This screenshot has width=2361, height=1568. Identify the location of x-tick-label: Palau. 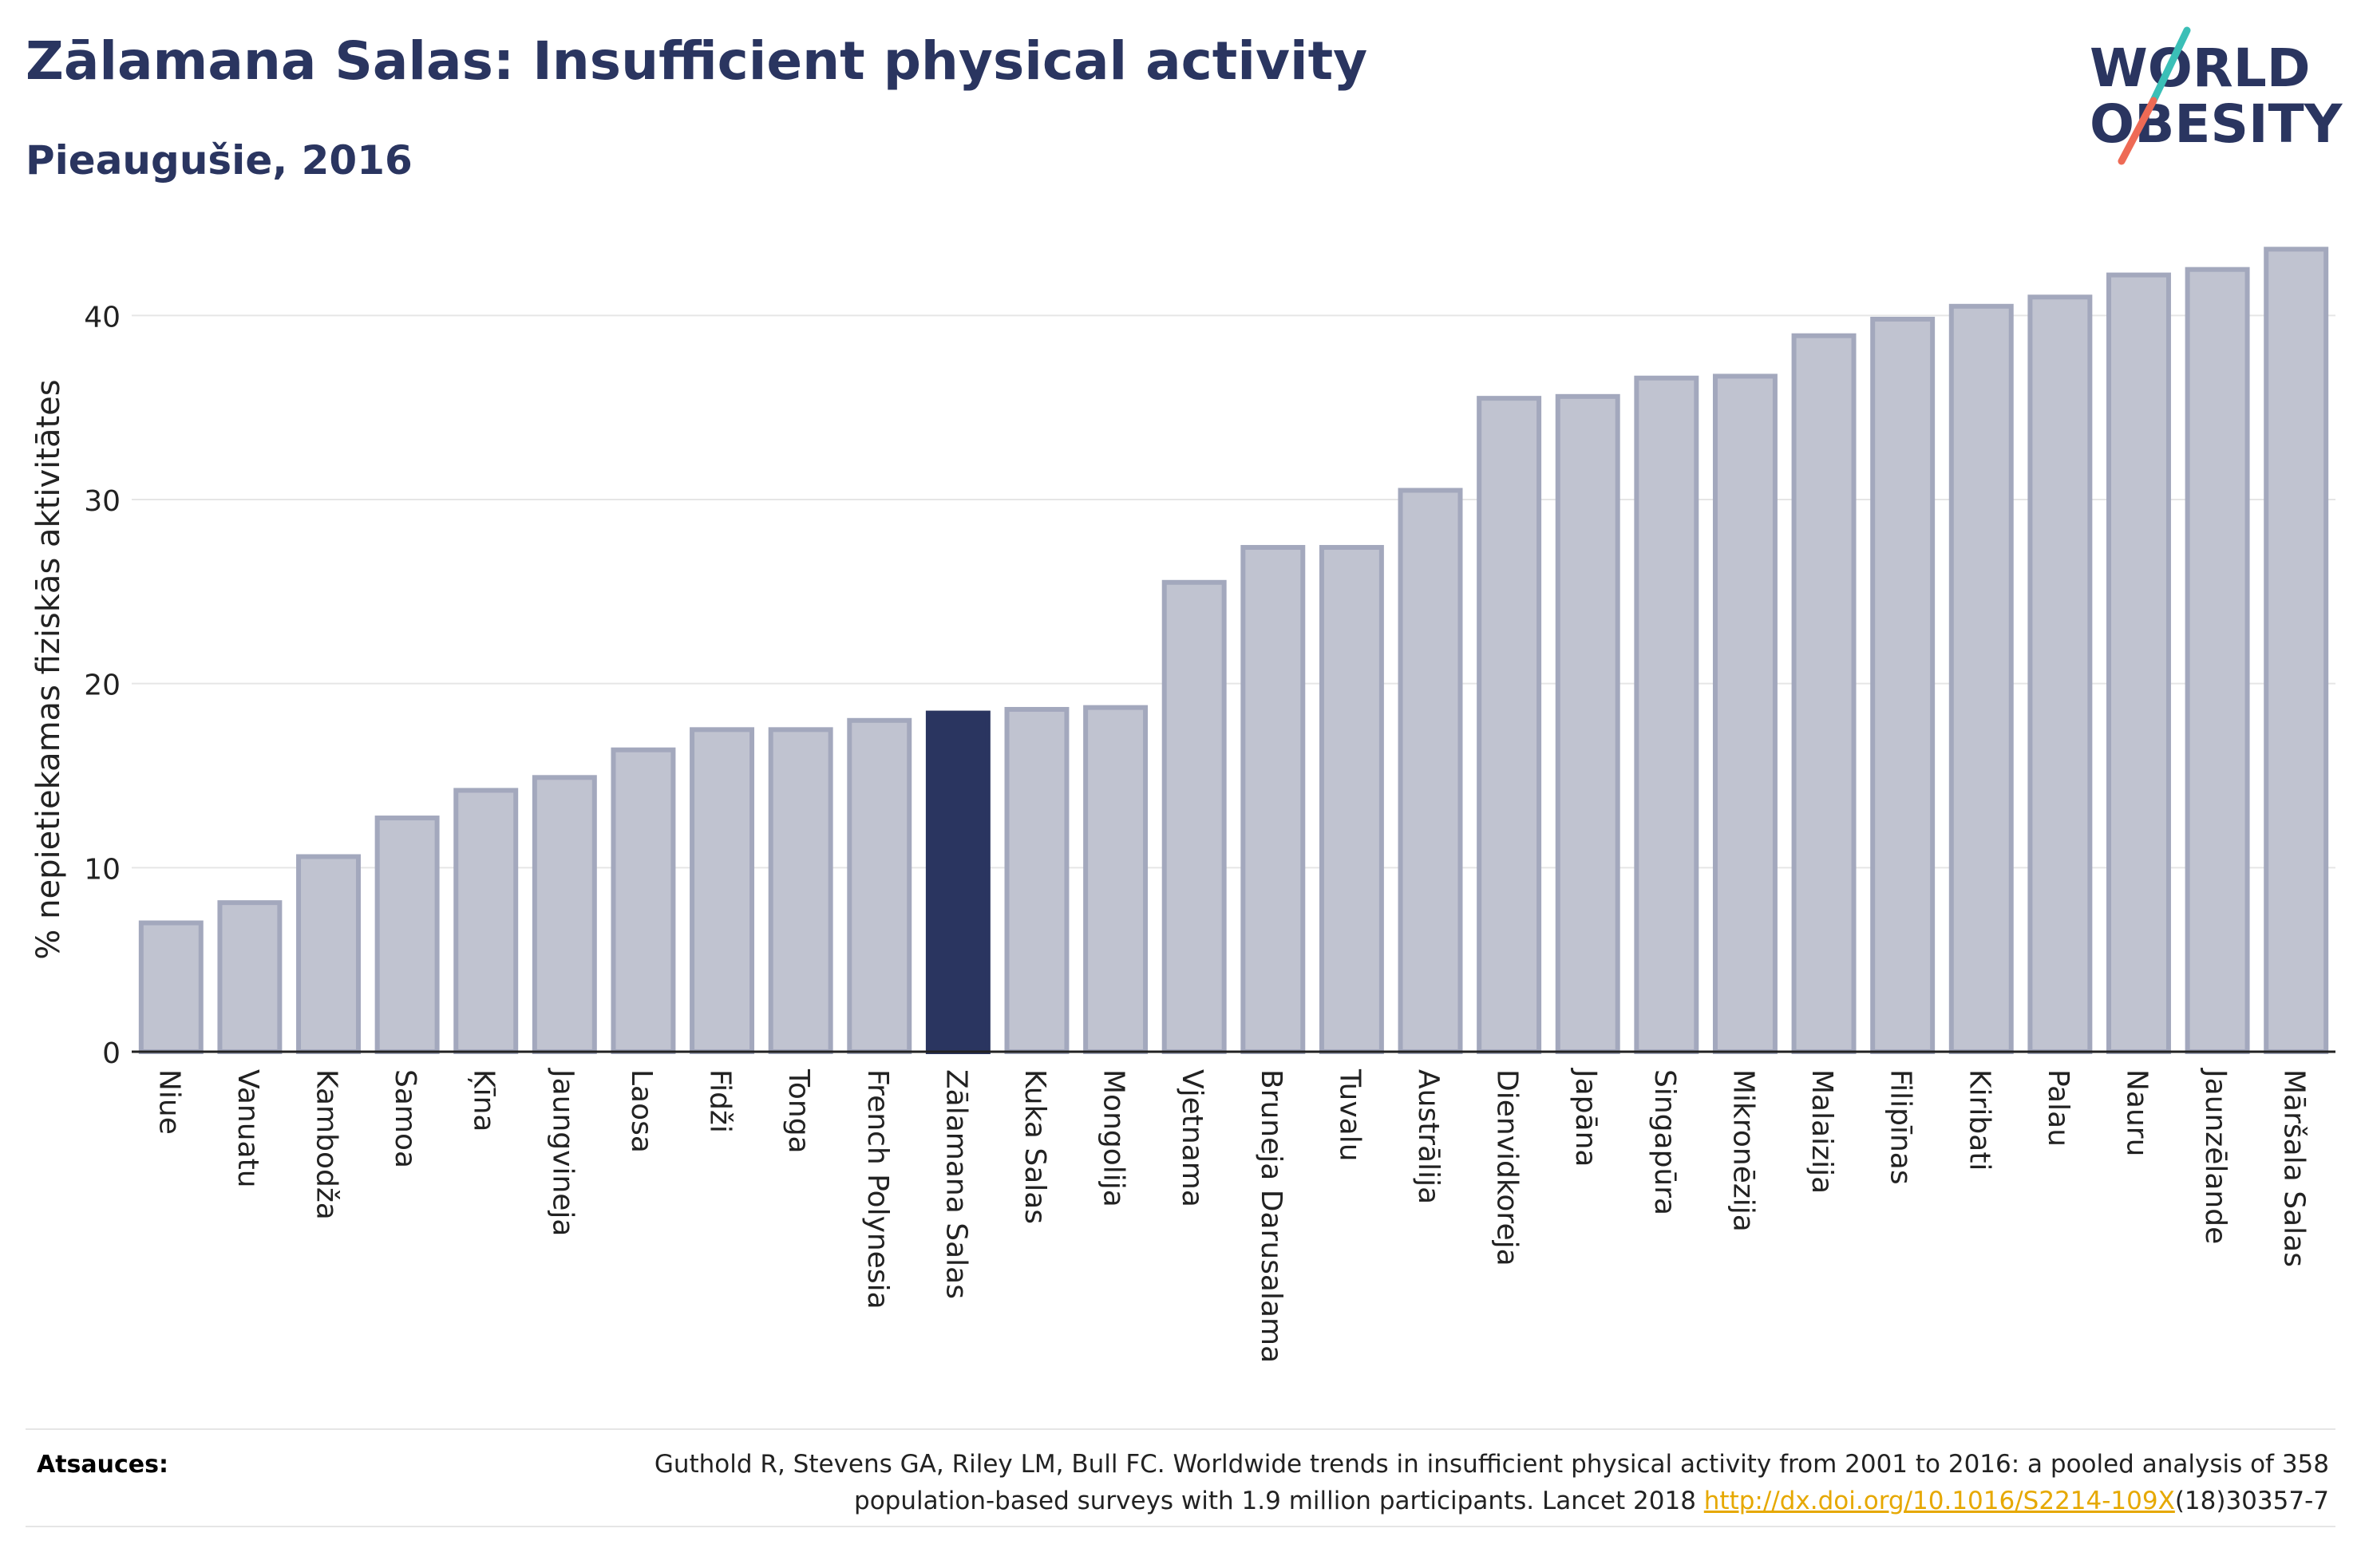
(2058, 1108).